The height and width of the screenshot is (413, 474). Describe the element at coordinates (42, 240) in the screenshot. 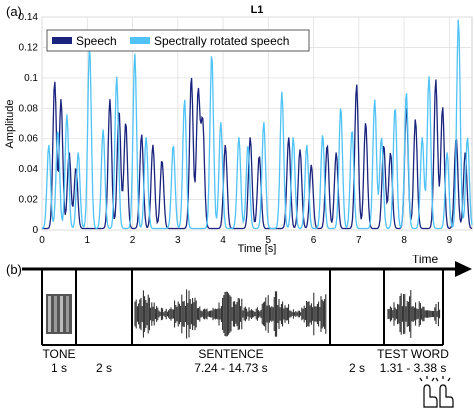

I see `x-tick-label: 0` at that location.